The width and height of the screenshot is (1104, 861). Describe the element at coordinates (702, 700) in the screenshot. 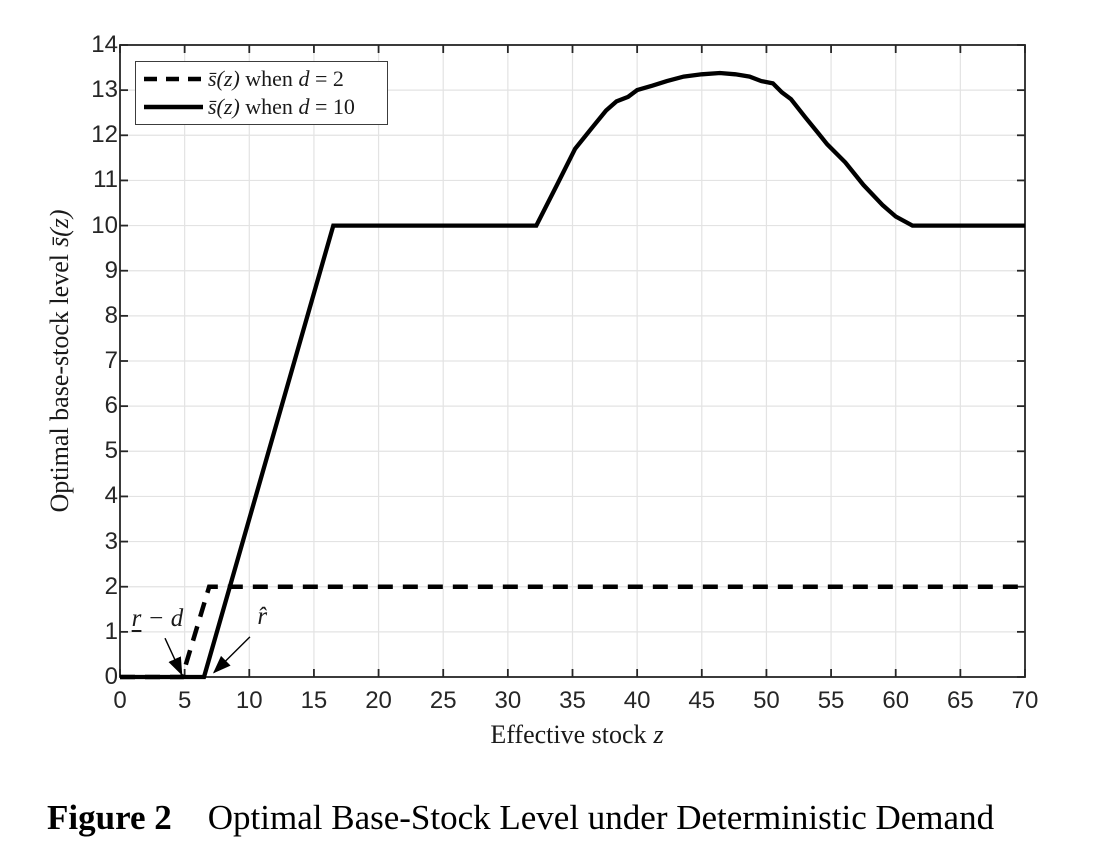

I see `x-tick-label: 45` at that location.